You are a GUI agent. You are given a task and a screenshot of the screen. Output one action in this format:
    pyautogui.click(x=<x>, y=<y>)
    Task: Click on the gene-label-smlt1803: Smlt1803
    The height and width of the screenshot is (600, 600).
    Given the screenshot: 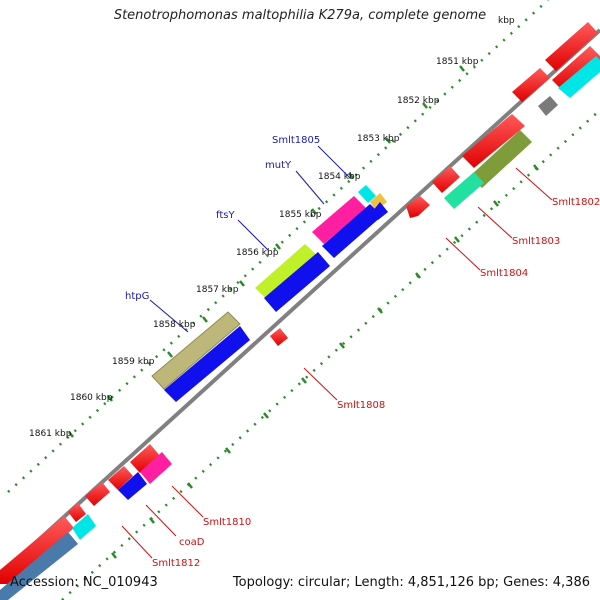 What is the action you would take?
    pyautogui.click(x=536, y=241)
    